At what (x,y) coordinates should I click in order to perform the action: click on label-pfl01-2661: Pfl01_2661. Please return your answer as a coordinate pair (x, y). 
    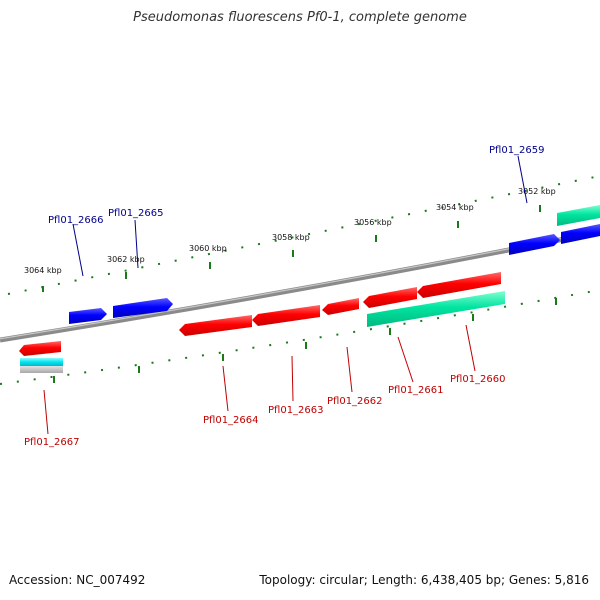
    Looking at the image, I should click on (416, 390).